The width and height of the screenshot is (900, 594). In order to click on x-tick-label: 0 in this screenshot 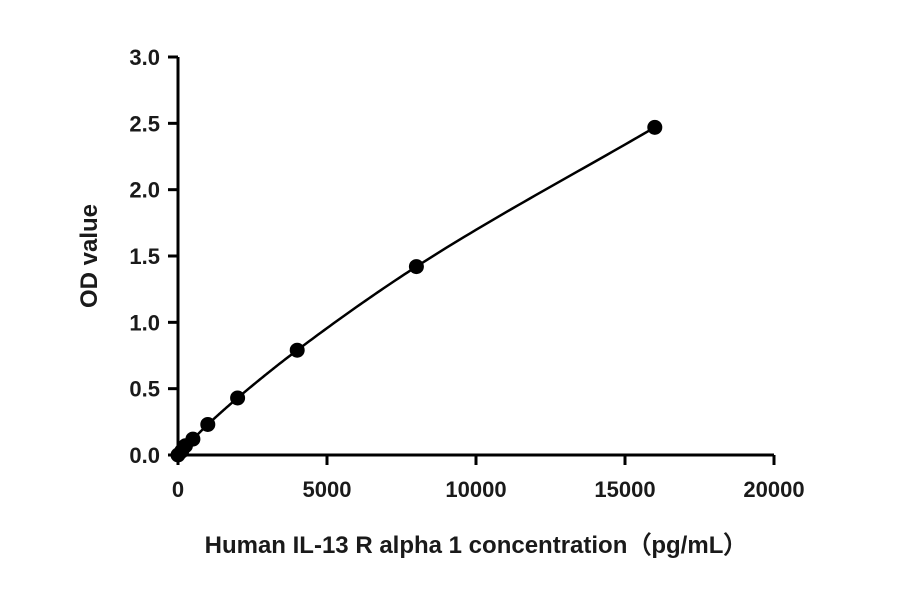, I will do `click(178, 489)`.